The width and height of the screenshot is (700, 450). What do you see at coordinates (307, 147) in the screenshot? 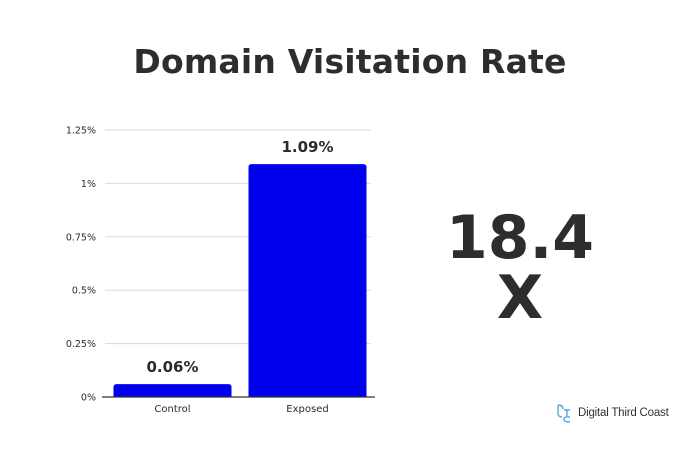
I see `data-label: 1.09%` at bounding box center [307, 147].